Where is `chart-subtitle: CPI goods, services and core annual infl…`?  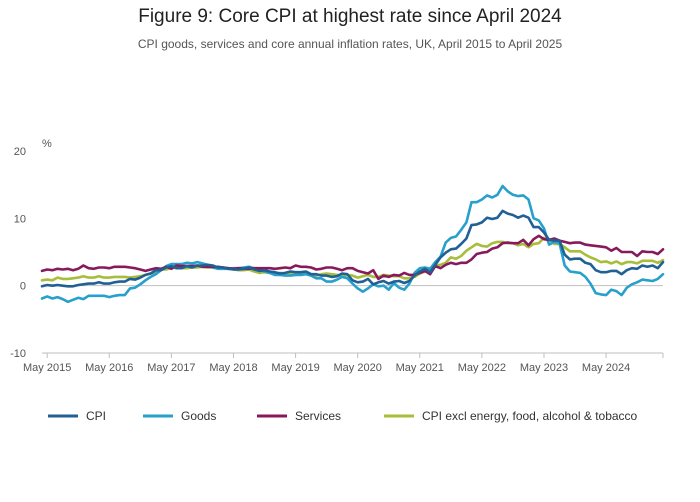 chart-subtitle: CPI goods, services and core annual infl… is located at coordinates (350, 44).